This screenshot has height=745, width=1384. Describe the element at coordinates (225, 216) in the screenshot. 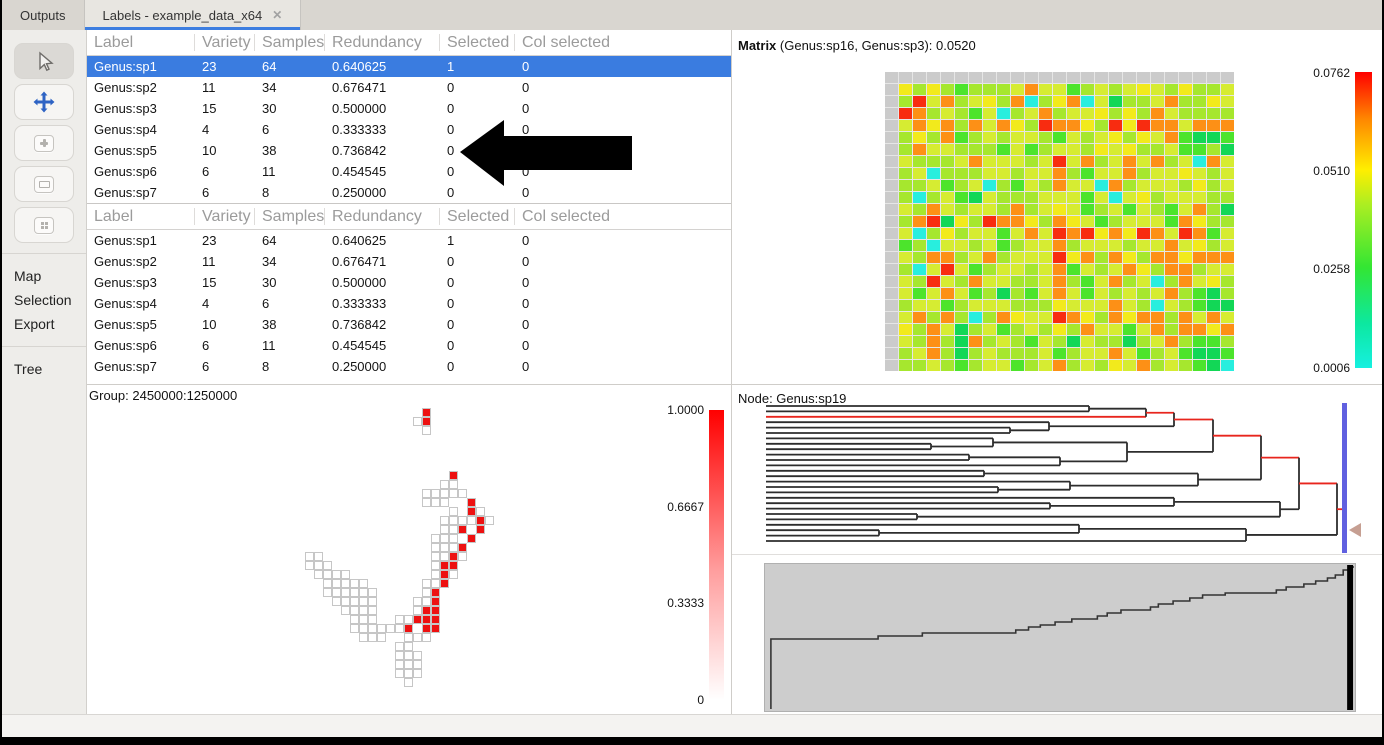

I see `column-header-variety: Variety` at that location.